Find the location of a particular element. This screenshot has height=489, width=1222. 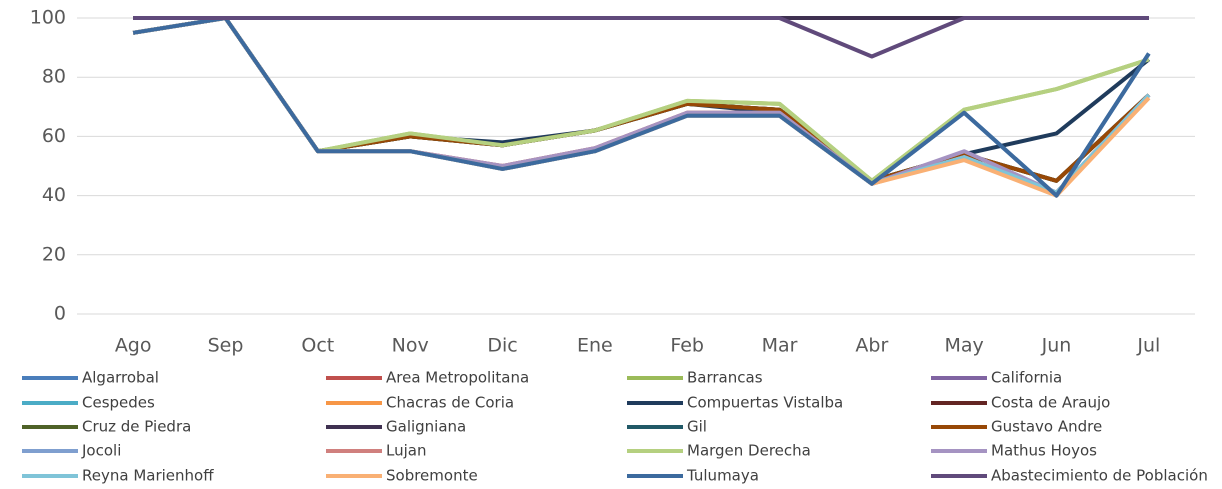

legend-label: Chacras de Coria is located at coordinates (450, 403).